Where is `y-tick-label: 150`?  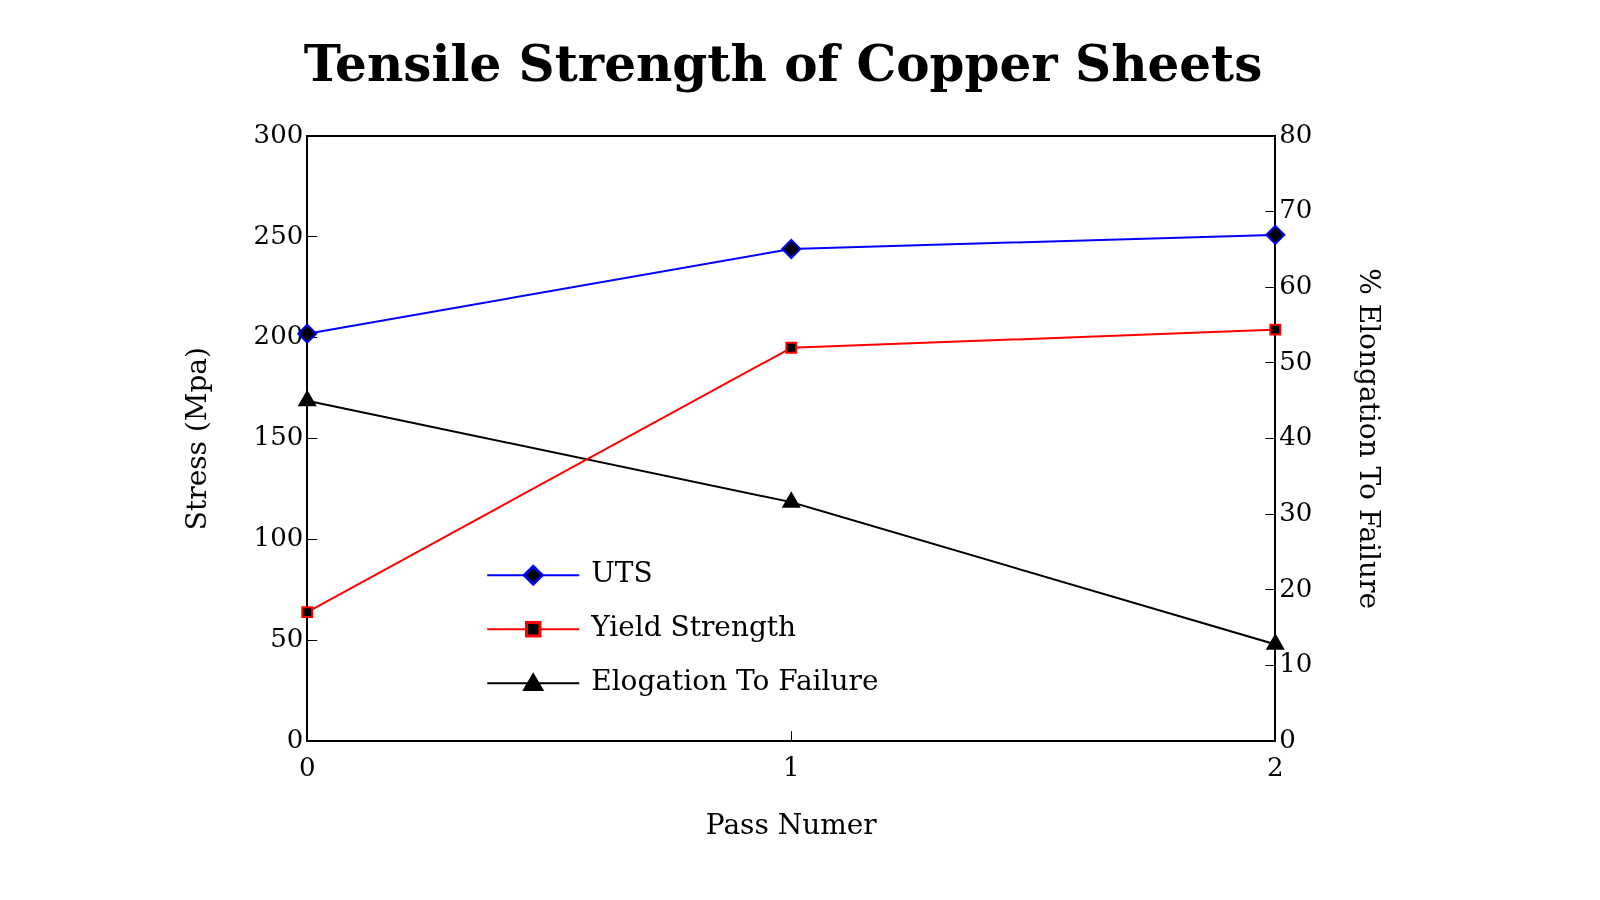
y-tick-label: 150 is located at coordinates (278, 436).